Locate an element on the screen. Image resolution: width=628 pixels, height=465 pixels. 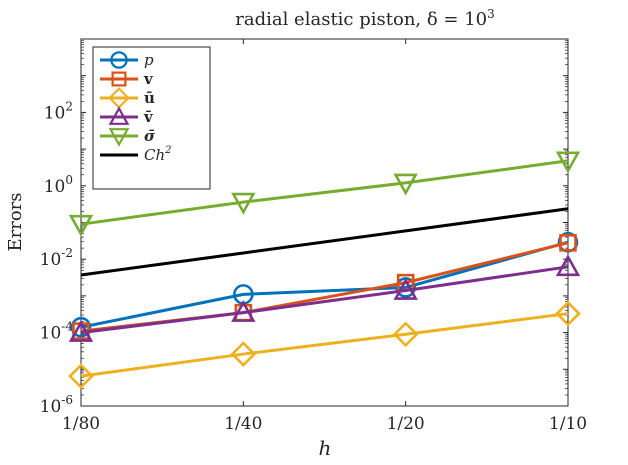
legend-label: p is located at coordinates (149, 60).